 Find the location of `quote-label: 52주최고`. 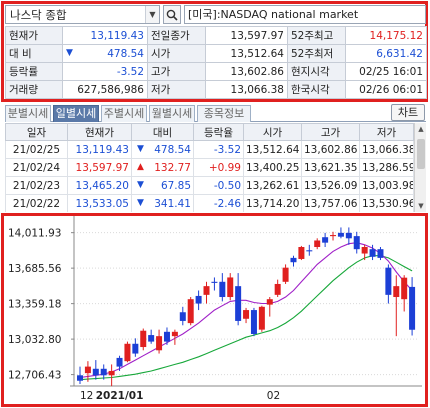

quote-label: 52주최고 is located at coordinates (316, 35).